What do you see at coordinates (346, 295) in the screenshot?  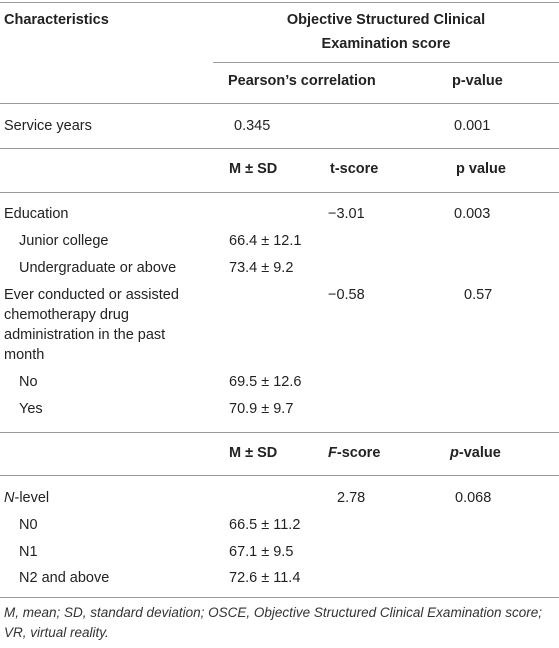 I see `chemo-t: −0.58` at bounding box center [346, 295].